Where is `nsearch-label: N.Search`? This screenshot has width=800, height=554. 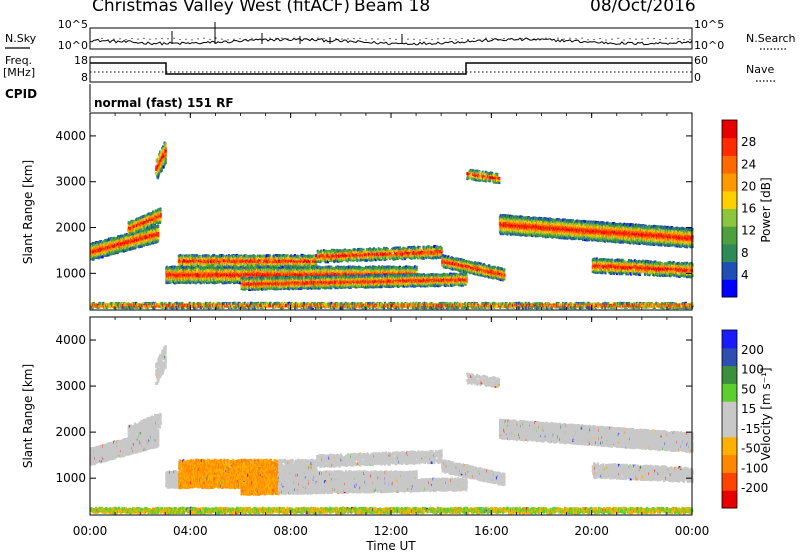 nsearch-label: N.Search is located at coordinates (771, 38).